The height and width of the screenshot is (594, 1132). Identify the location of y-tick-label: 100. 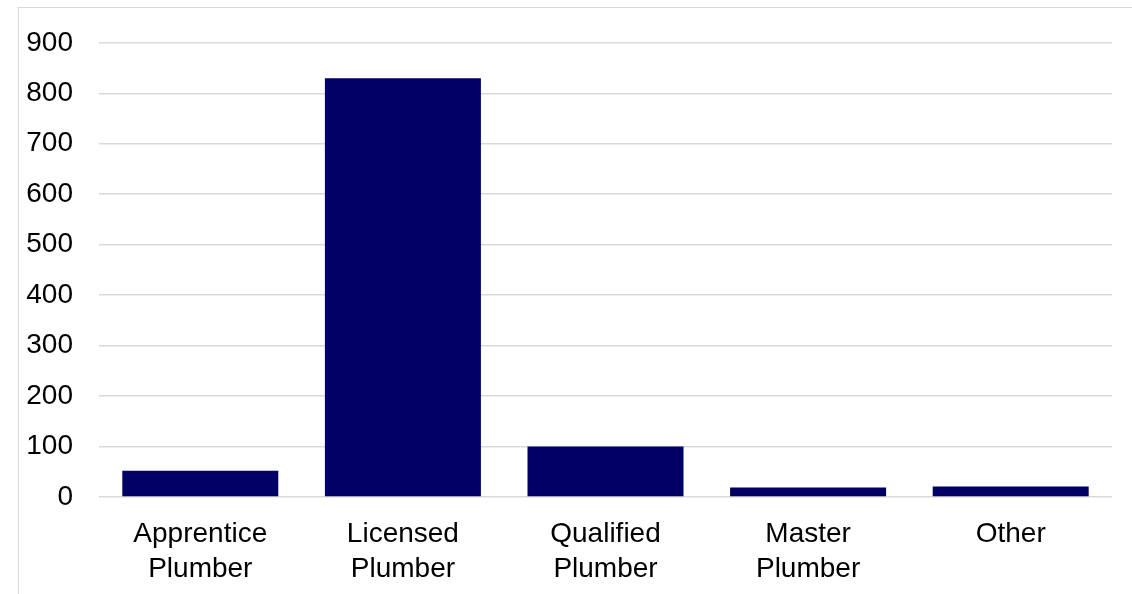
(49, 445).